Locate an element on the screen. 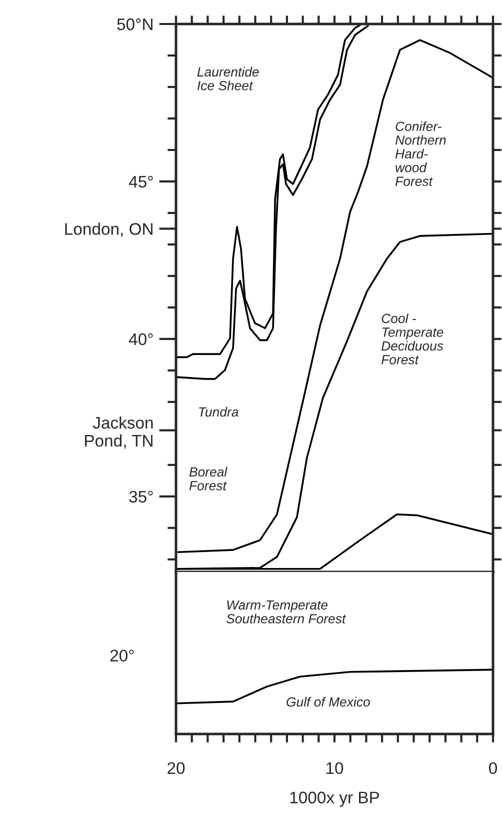 Image resolution: width=502 pixels, height=827 pixels. y-tick-label: 50°N is located at coordinates (134, 24).